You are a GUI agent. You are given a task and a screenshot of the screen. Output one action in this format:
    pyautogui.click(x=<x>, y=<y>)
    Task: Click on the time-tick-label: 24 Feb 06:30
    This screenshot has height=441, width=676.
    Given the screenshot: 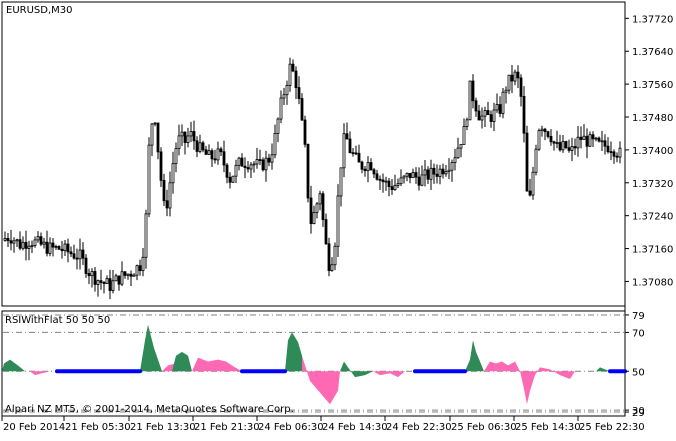 What is the action you would take?
    pyautogui.click(x=291, y=427)
    